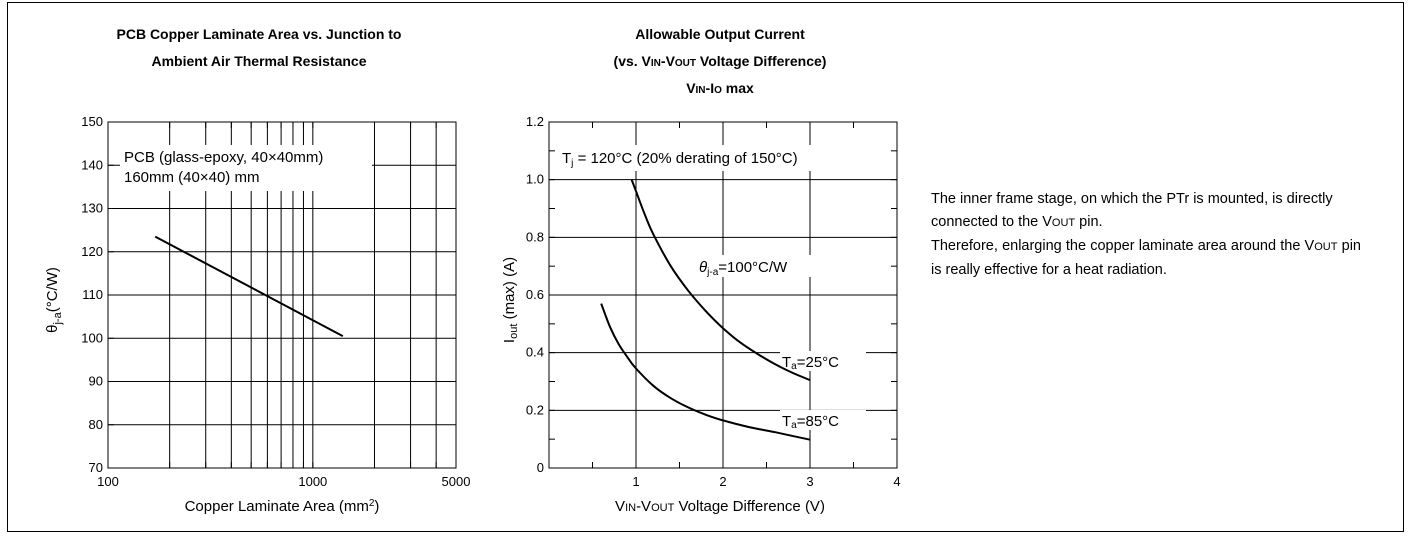 The height and width of the screenshot is (536, 1412). I want to click on chart1-y-tick-label: 80, so click(96, 424).